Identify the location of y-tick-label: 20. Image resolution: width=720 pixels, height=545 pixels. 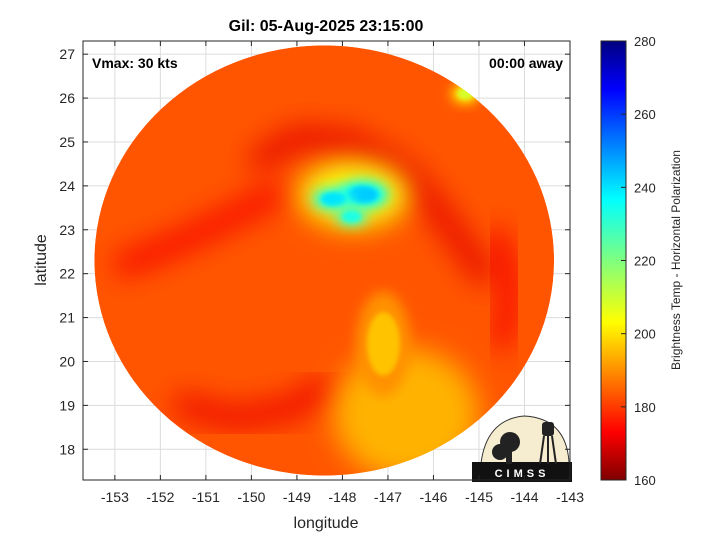
(67, 361).